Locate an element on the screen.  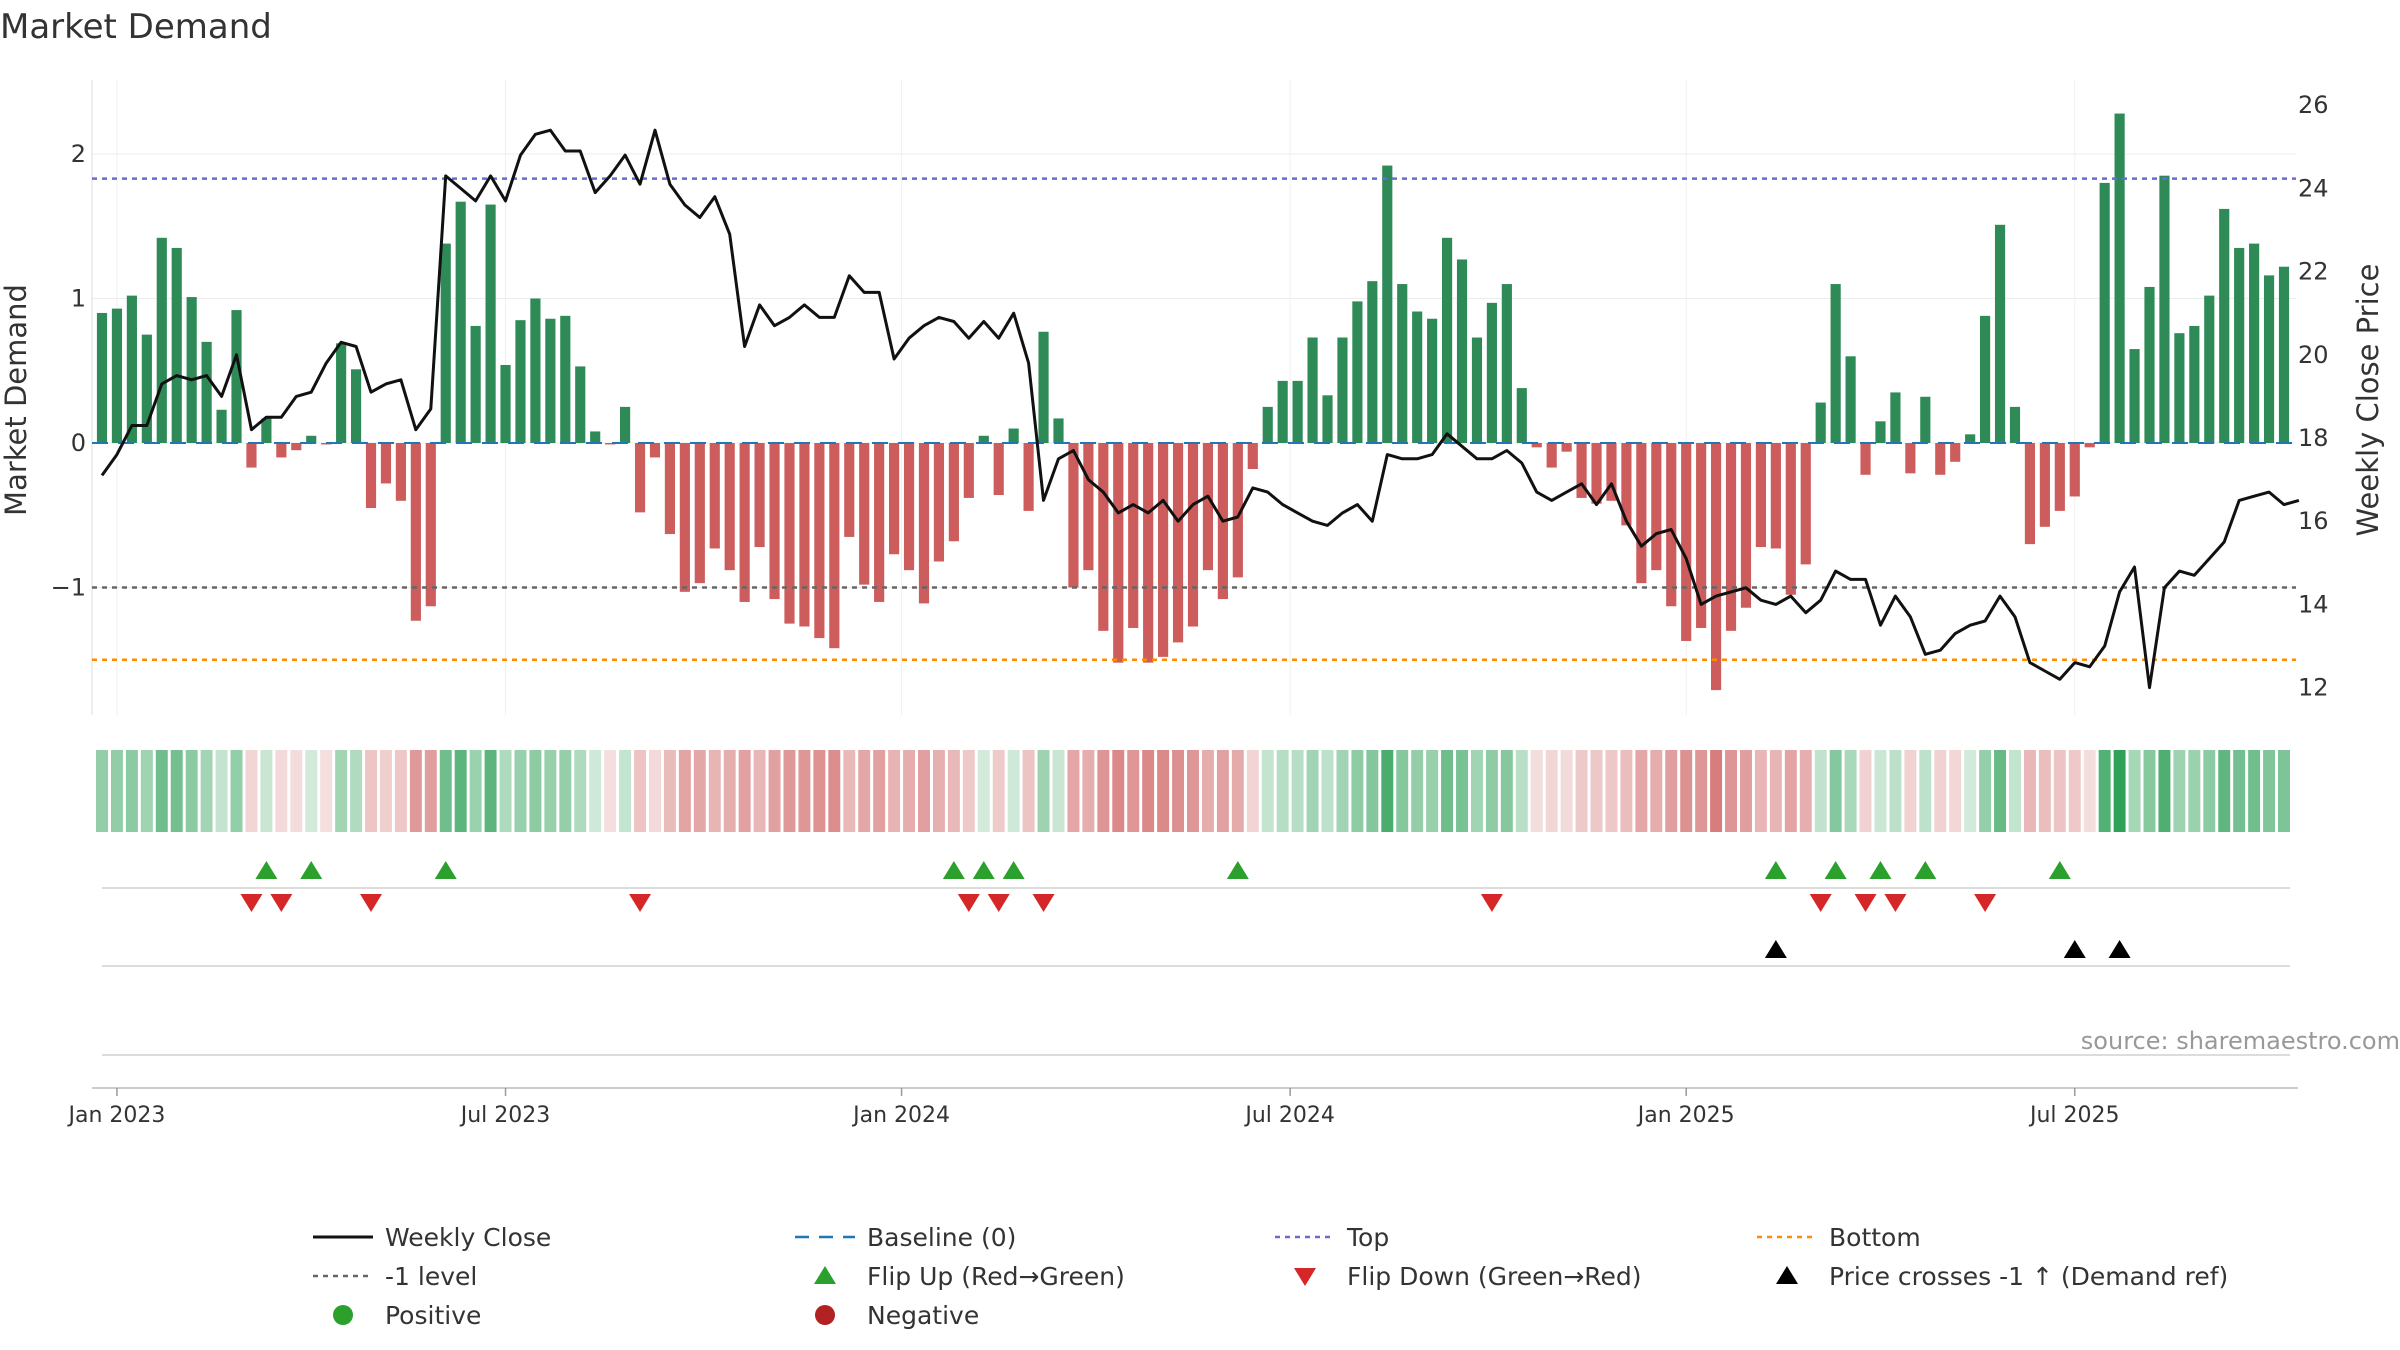
right-tick-label: 24 is located at coordinates (2313, 188).